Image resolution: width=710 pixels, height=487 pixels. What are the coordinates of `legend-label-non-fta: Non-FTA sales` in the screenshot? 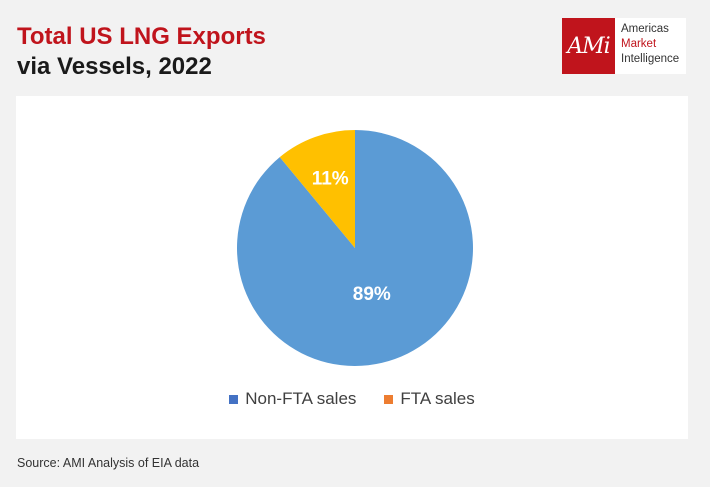 It's located at (301, 398).